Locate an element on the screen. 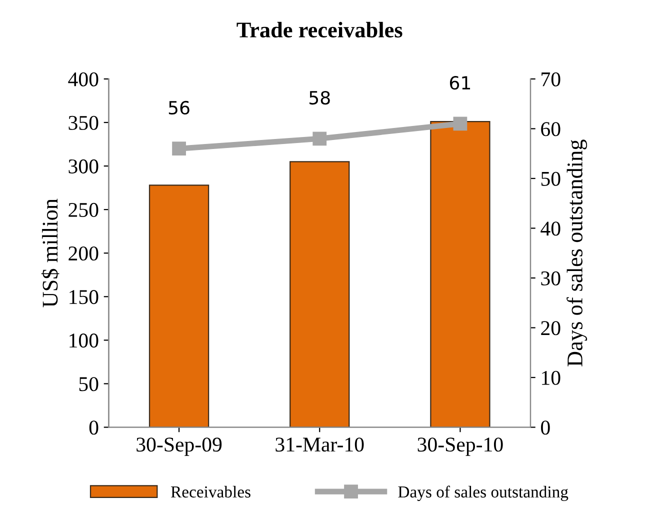  y2-tick-label: 0 is located at coordinates (545, 427).